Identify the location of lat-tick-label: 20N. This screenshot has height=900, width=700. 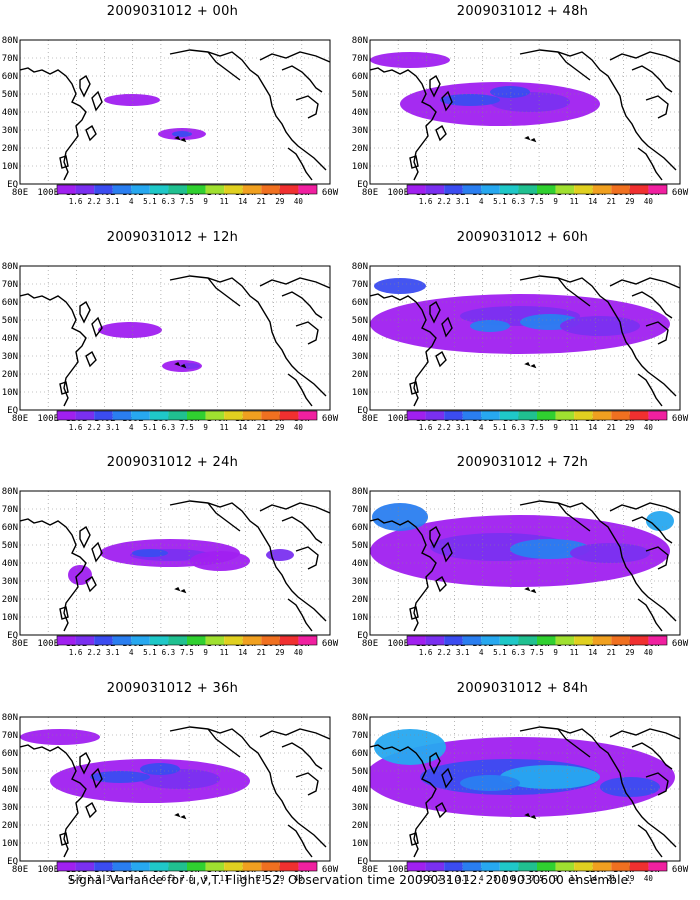
(10, 600).